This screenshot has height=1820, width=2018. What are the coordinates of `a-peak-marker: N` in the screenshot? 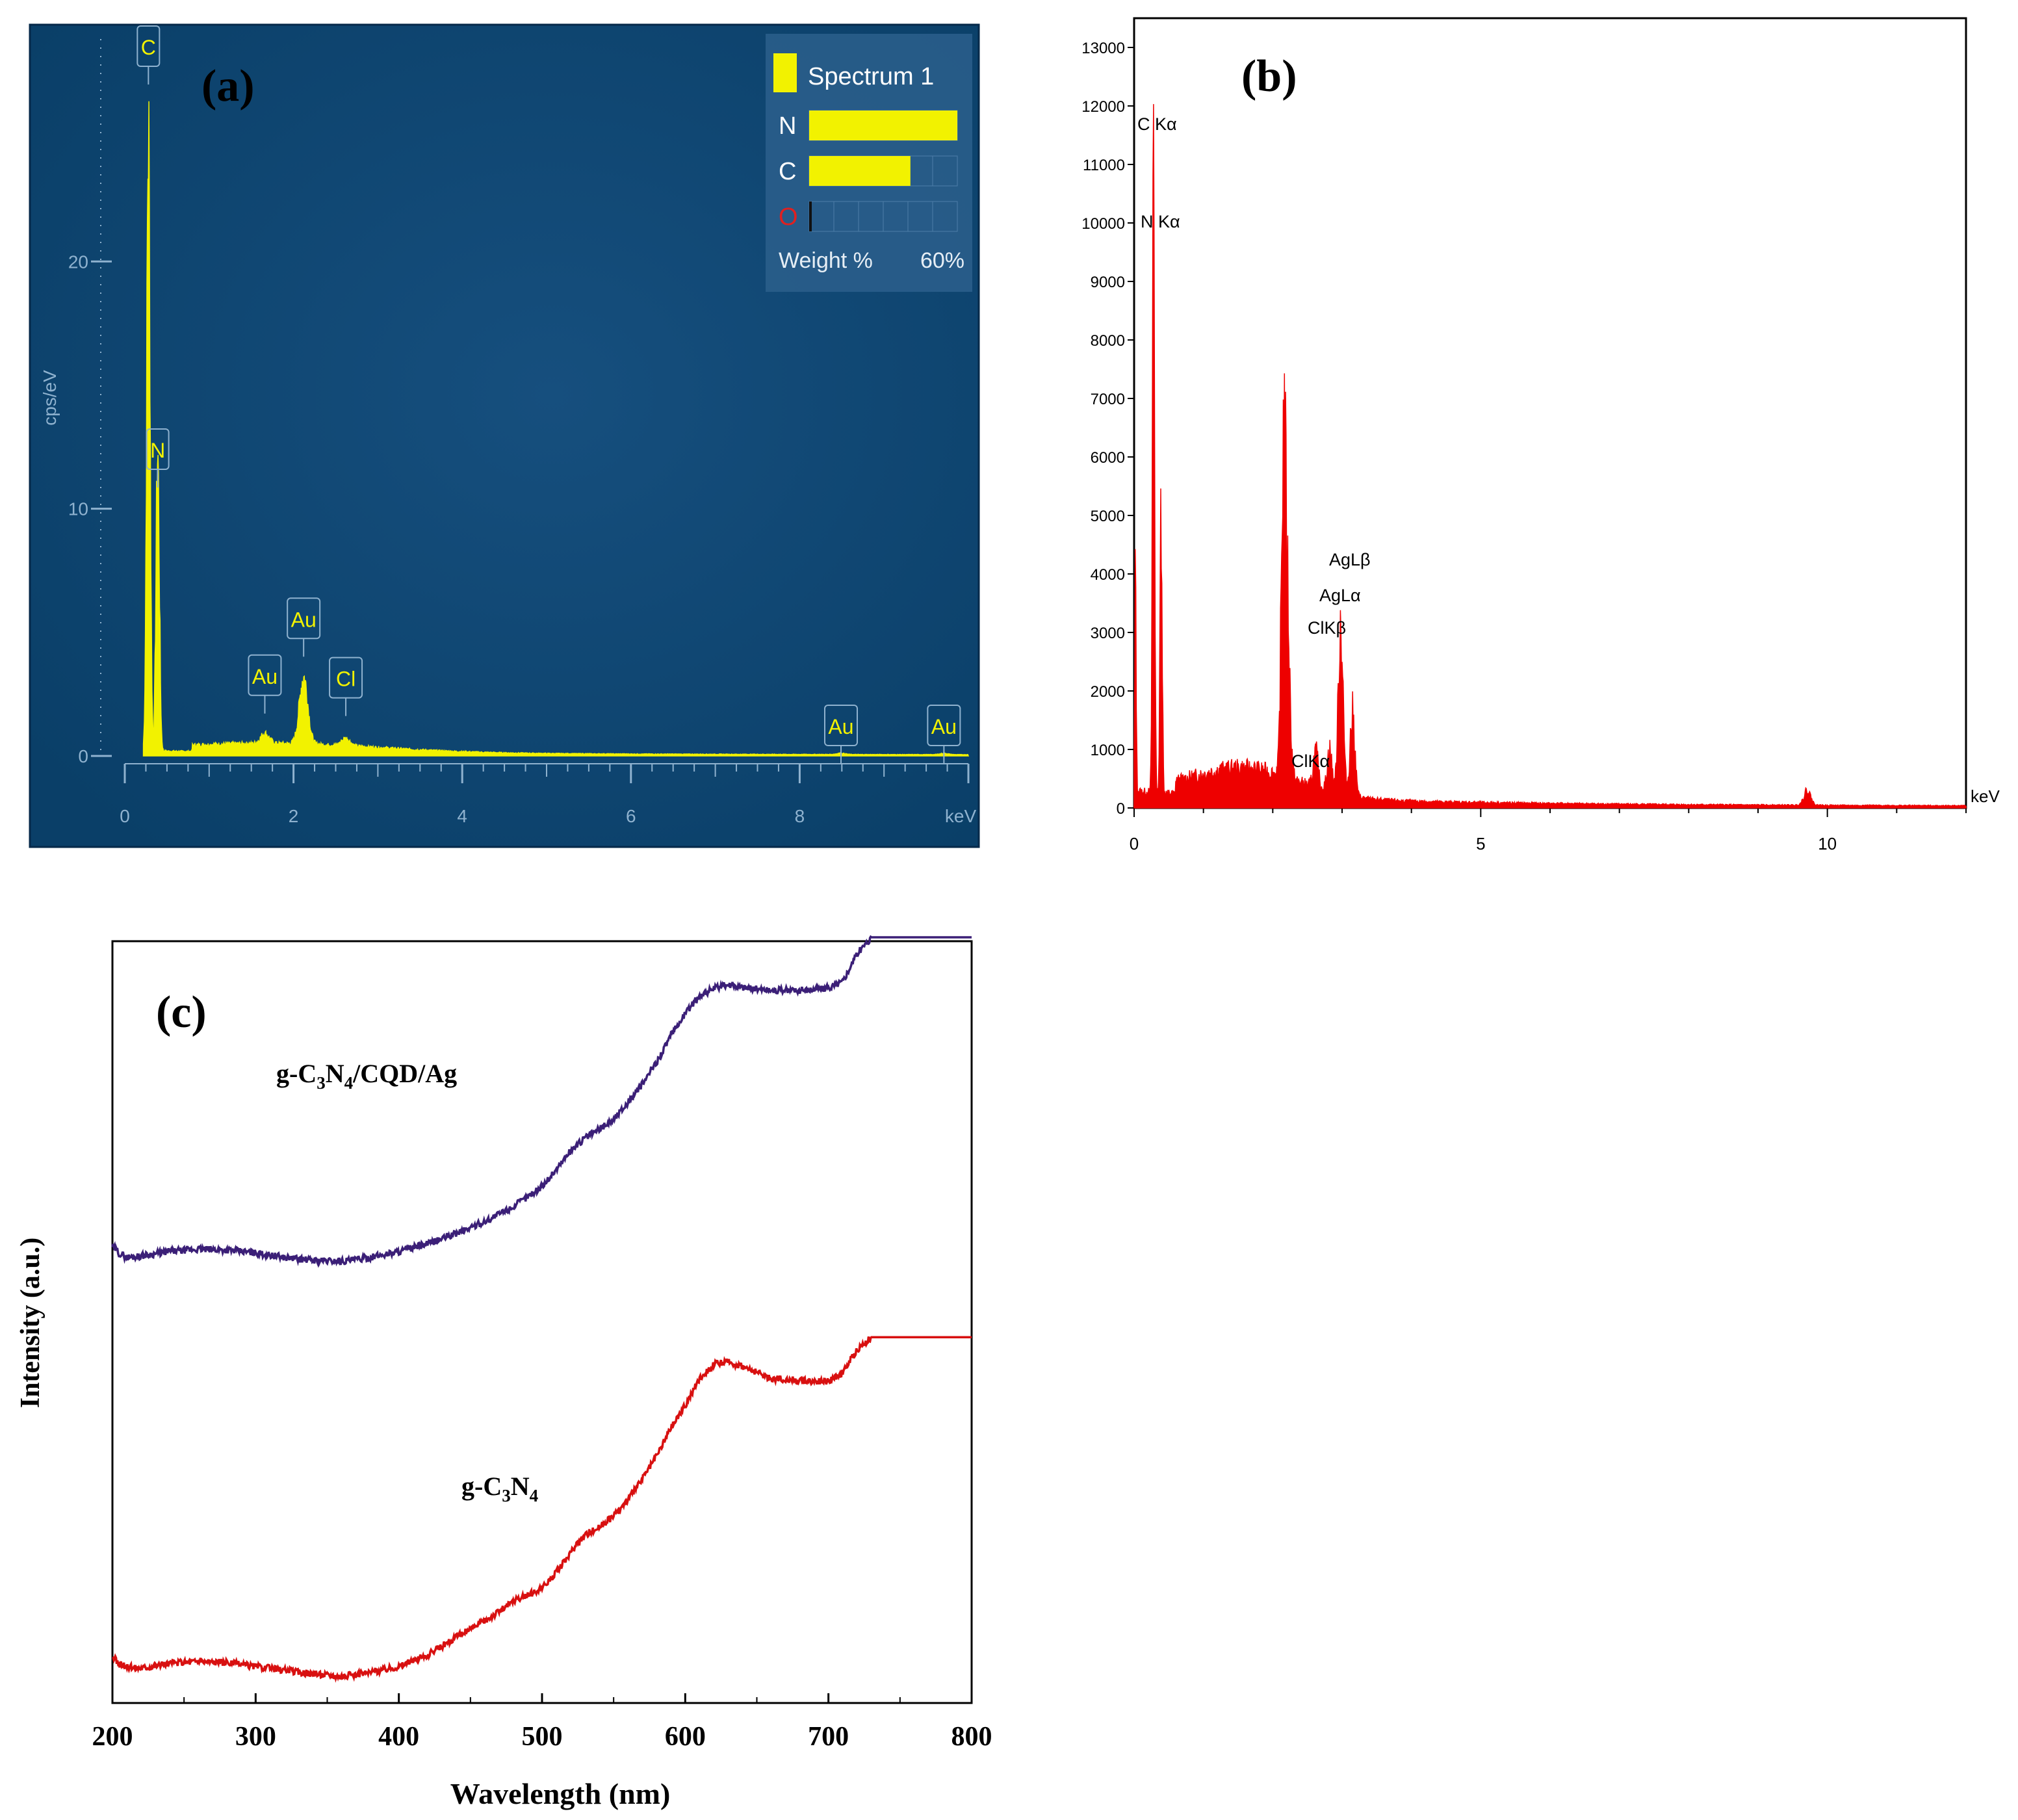 It's located at (158, 458).